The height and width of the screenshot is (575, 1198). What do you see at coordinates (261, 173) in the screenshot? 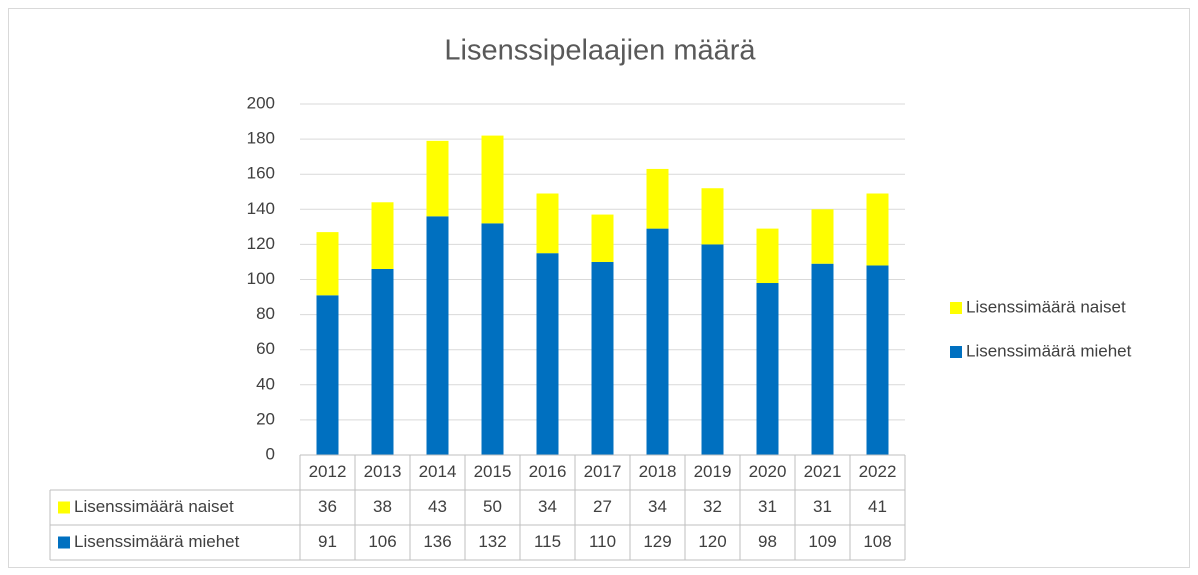
I see `y-tick-label: 160` at bounding box center [261, 173].